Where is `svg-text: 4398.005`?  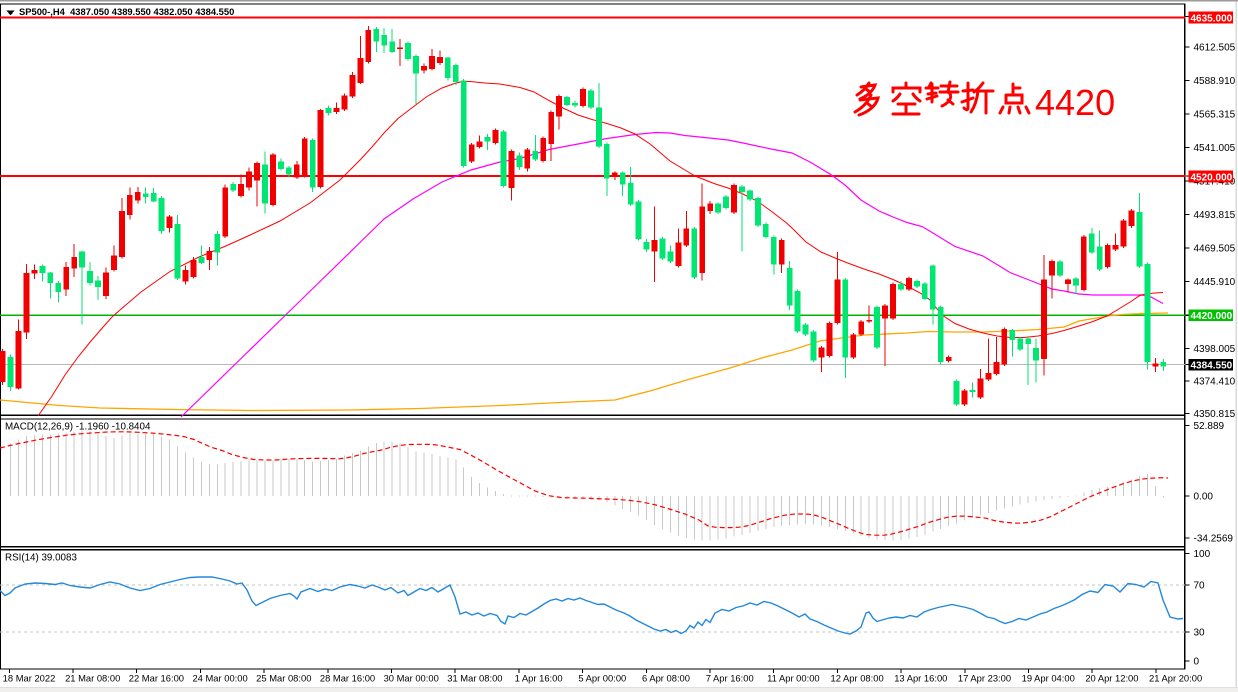 svg-text: 4398.005 is located at coordinates (1215, 349).